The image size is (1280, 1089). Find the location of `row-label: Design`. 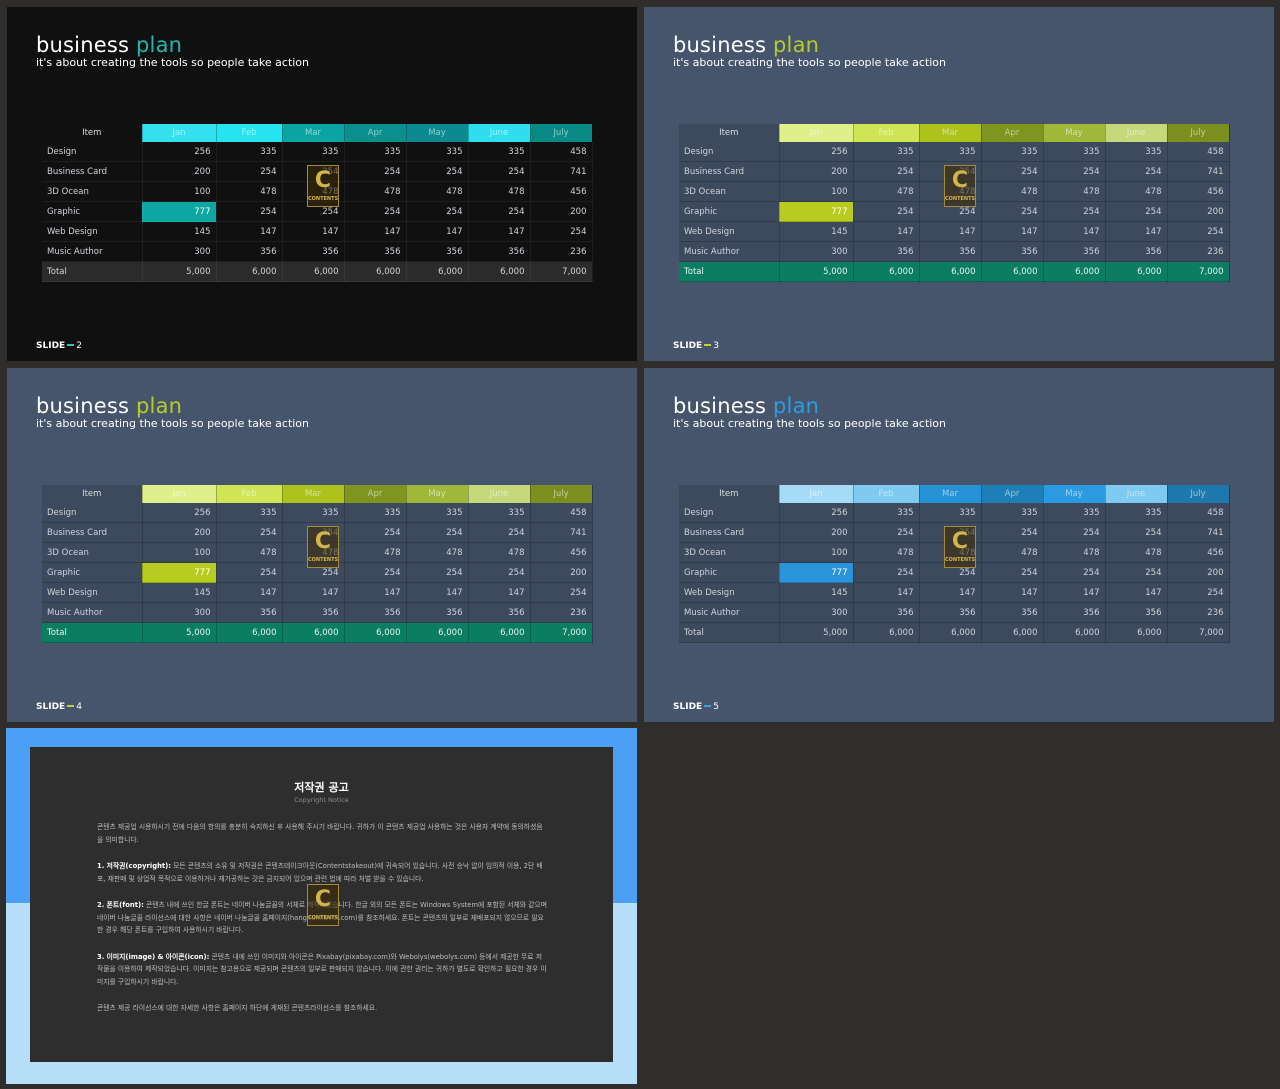

row-label: Design is located at coordinates (92, 152).